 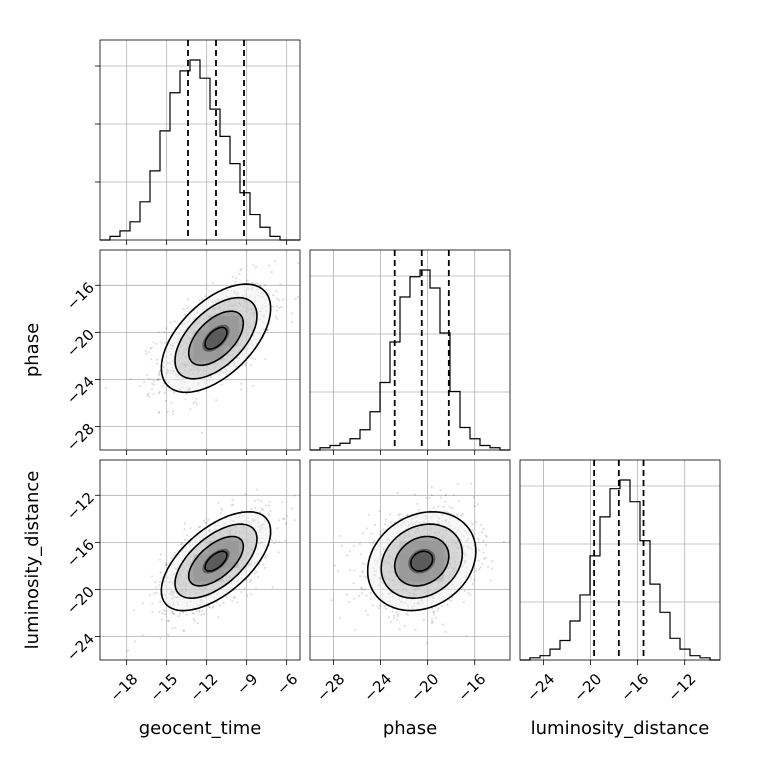 I want to click on x-tick-label: −20, so click(x=587, y=687).